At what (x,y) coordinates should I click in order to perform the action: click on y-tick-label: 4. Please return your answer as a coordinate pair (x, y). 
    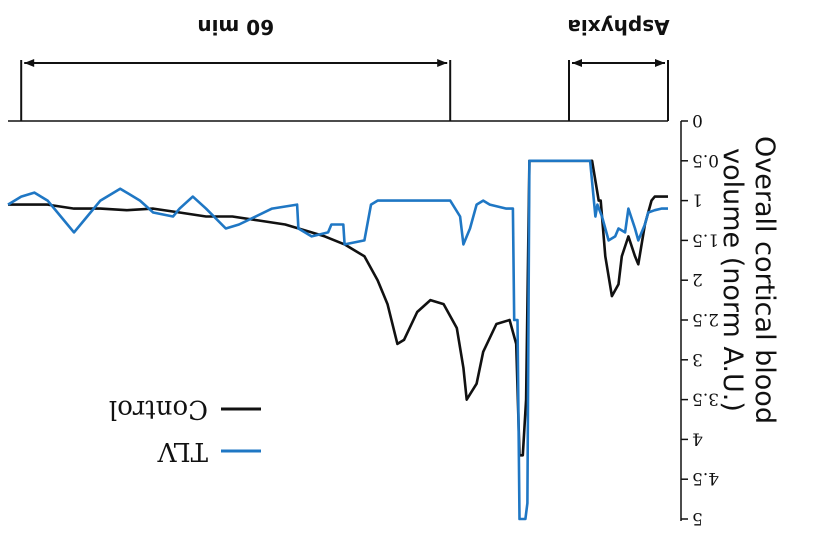
    Looking at the image, I should click on (697, 438).